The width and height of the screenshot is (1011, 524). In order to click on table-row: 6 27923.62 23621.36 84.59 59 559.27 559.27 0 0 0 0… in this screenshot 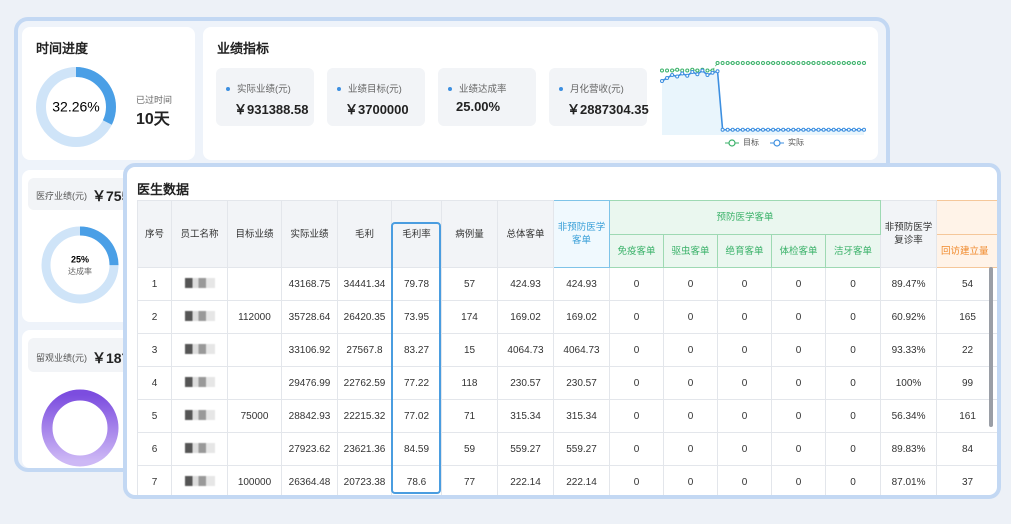, I will do `click(567, 449)`.